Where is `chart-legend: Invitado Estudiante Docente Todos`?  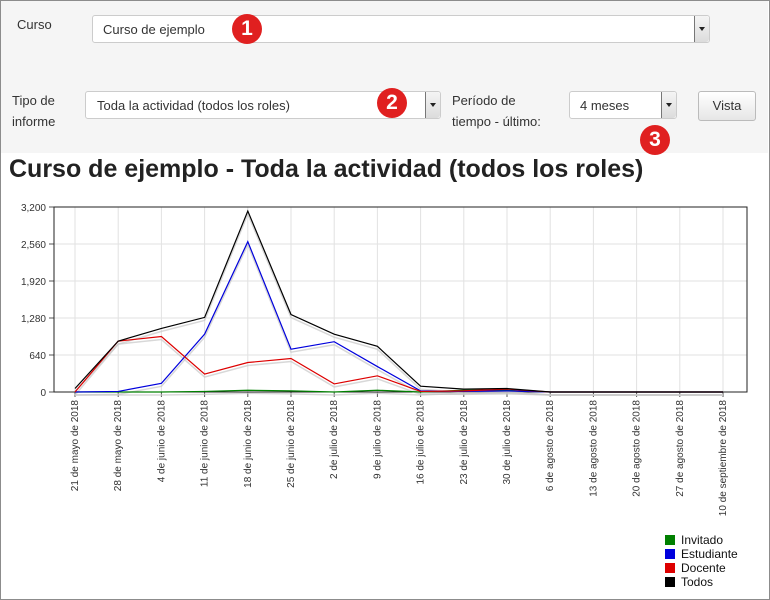
chart-legend: Invitado Estudiante Docente Todos is located at coordinates (701, 561).